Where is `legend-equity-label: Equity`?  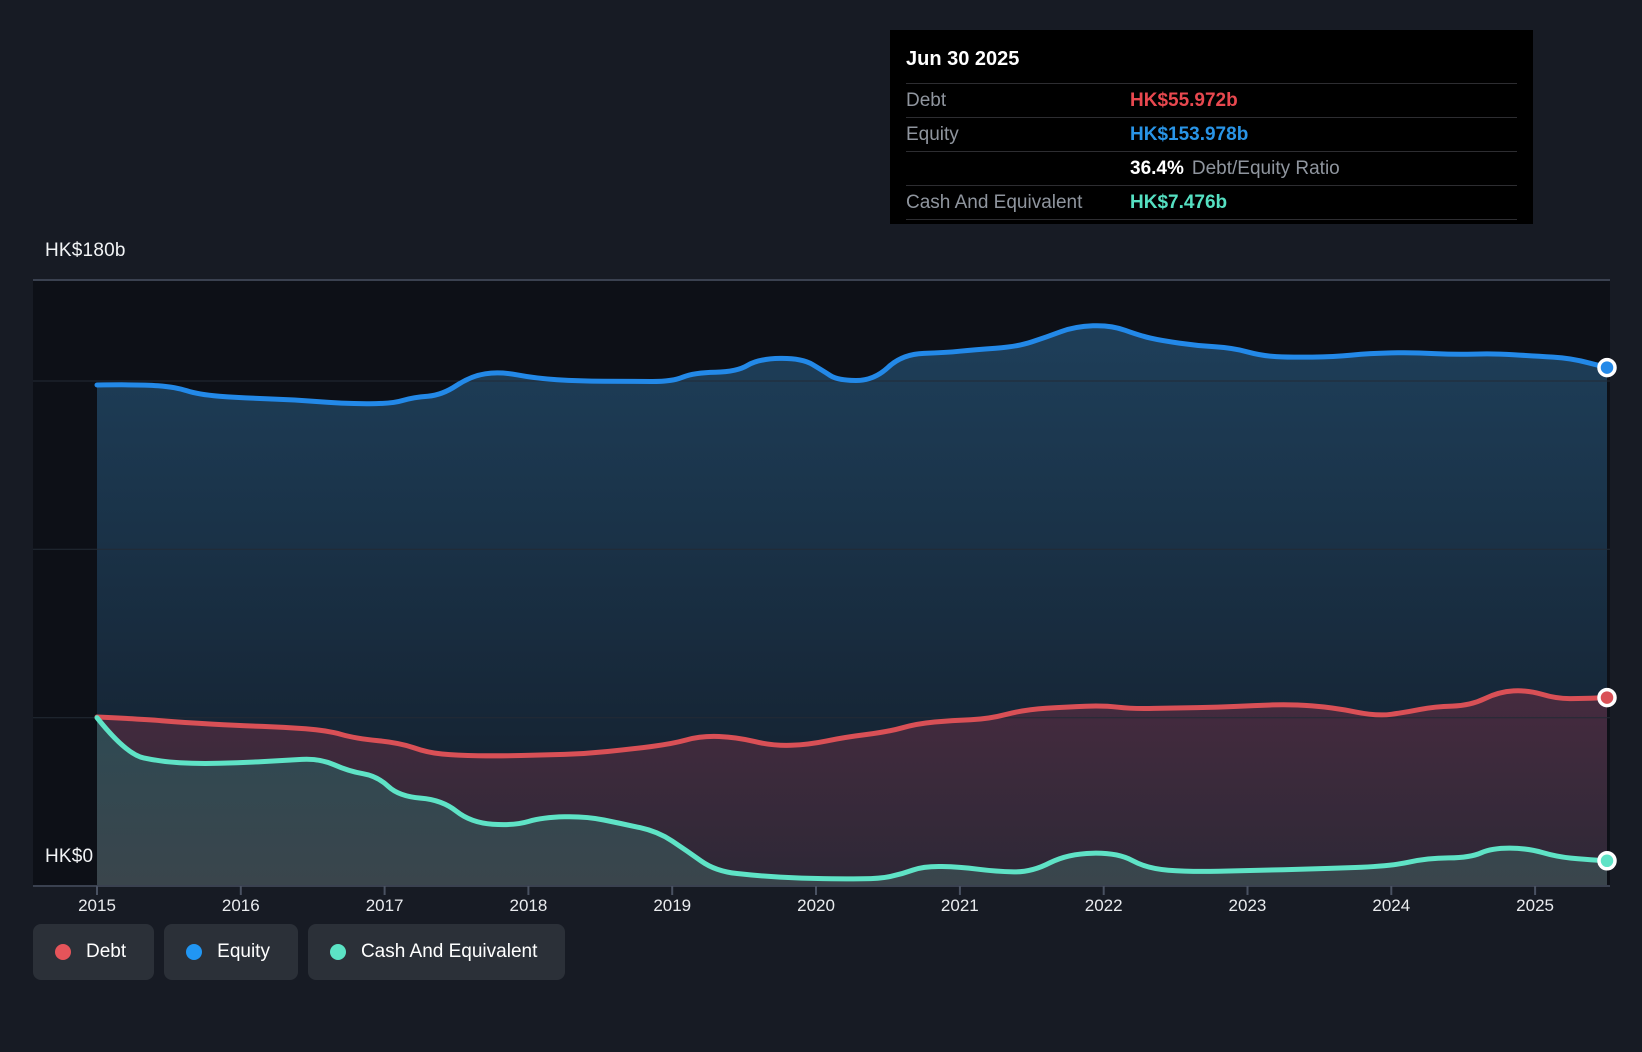 legend-equity-label: Equity is located at coordinates (243, 951).